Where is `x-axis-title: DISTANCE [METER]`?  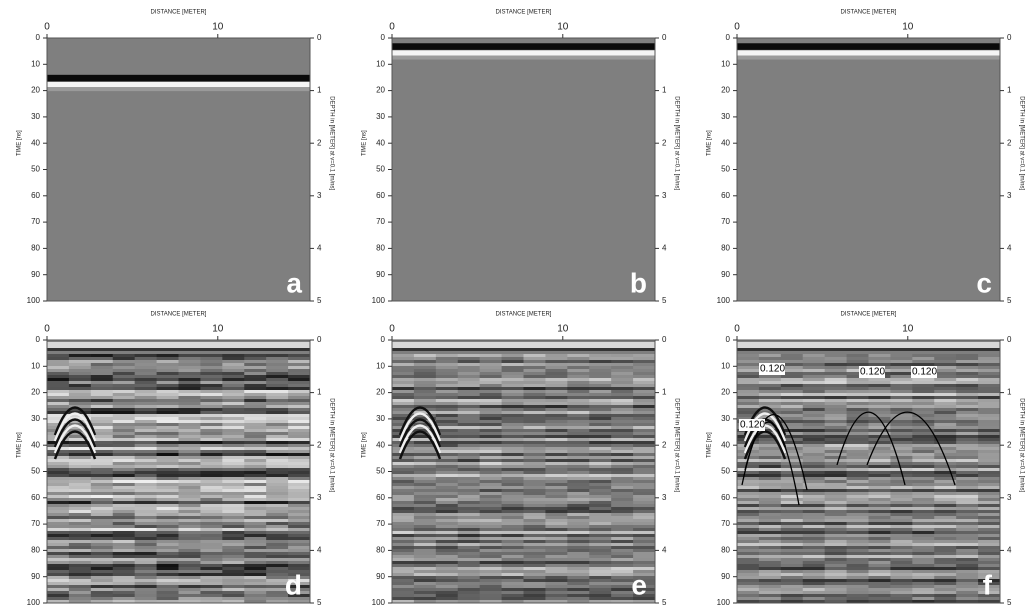 x-axis-title: DISTANCE [METER] is located at coordinates (869, 13).